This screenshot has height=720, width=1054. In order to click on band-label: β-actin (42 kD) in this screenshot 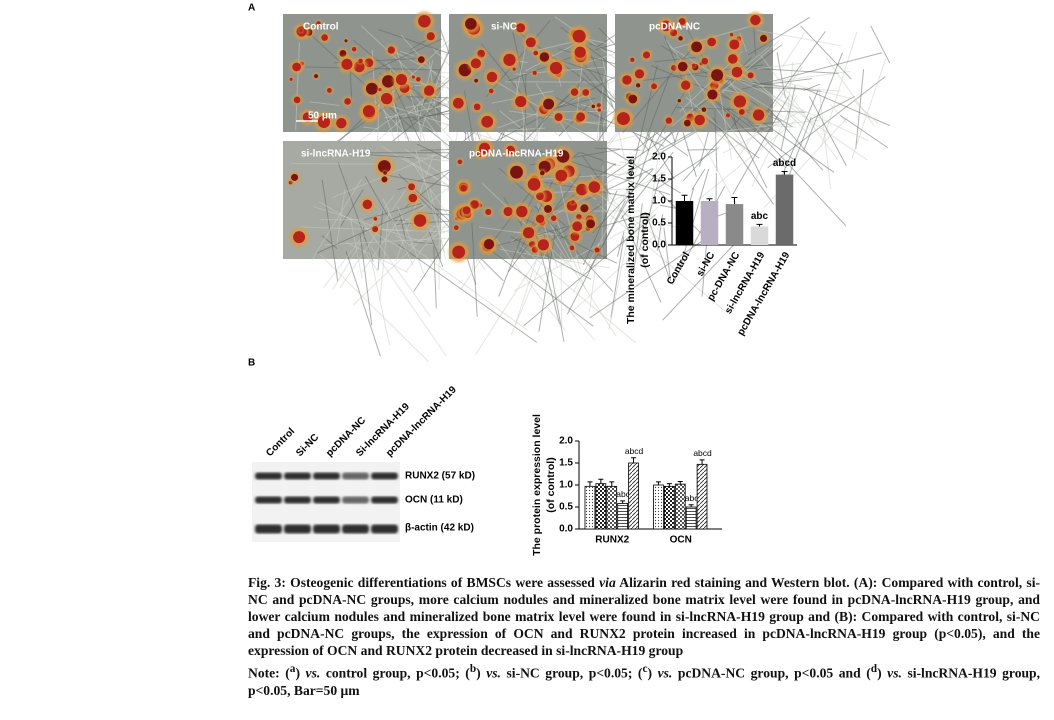, I will do `click(439, 528)`.